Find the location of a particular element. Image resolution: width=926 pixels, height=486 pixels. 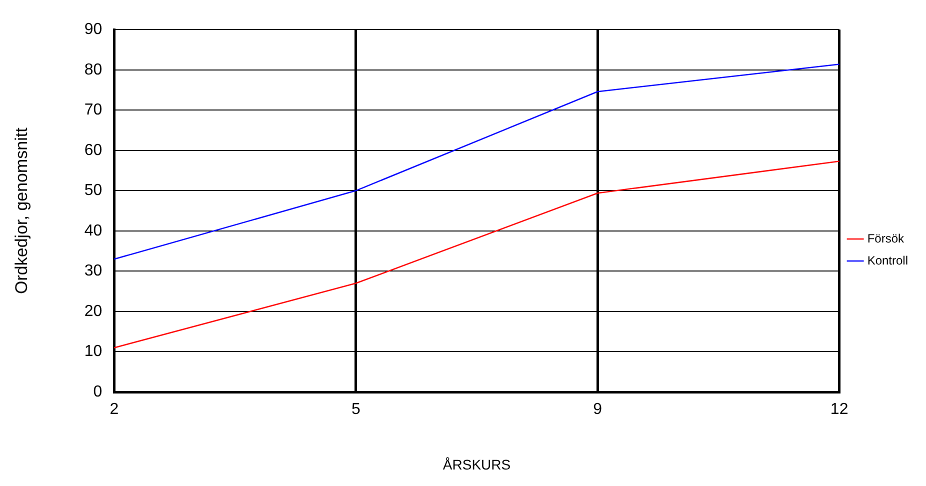

y-tick-label: 0 is located at coordinates (97, 391).